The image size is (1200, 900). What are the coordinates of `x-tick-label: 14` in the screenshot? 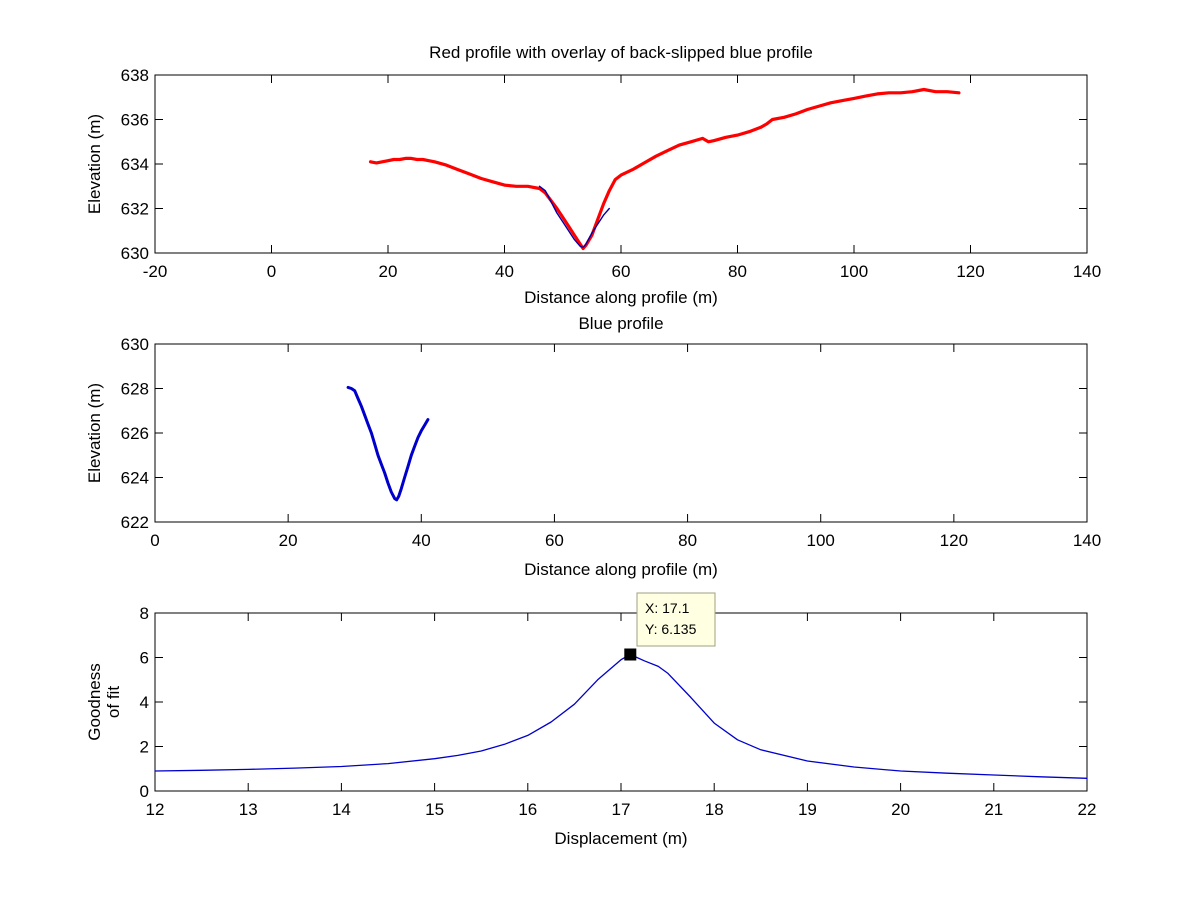 It's located at (341, 809).